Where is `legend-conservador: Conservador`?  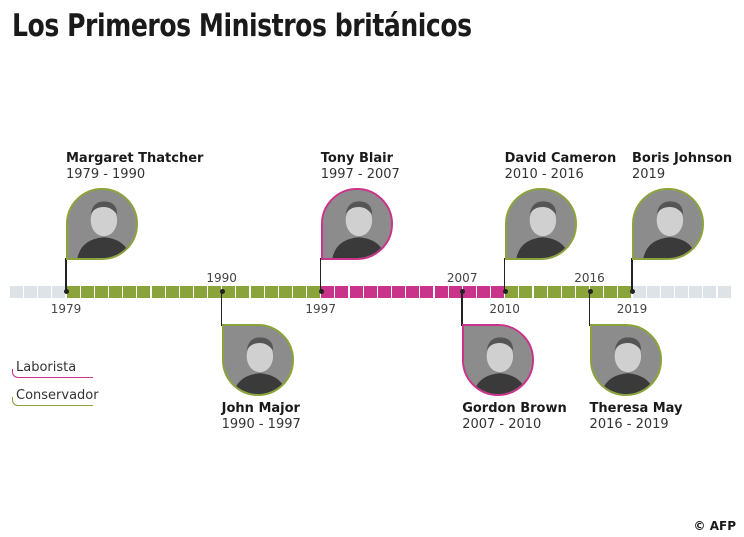
legend-conservador: Conservador is located at coordinates (55, 397).